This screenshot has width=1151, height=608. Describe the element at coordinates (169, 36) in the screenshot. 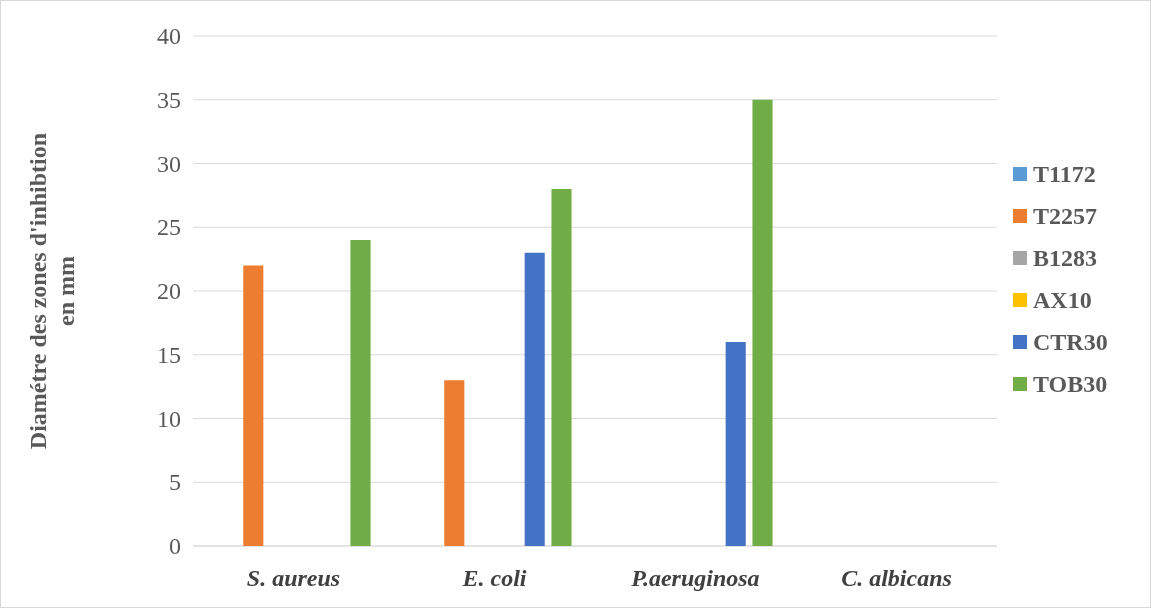

I see `y-tick-label: 40` at that location.